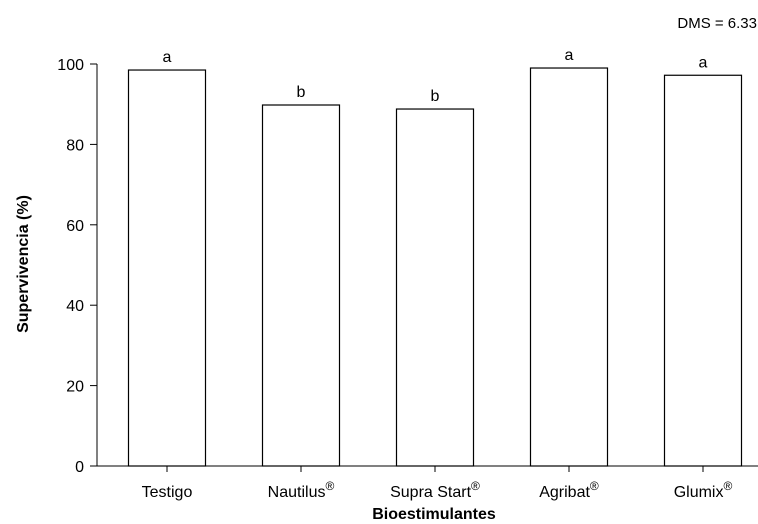  Describe the element at coordinates (167, 492) in the screenshot. I see `category-label: Testigo` at that location.